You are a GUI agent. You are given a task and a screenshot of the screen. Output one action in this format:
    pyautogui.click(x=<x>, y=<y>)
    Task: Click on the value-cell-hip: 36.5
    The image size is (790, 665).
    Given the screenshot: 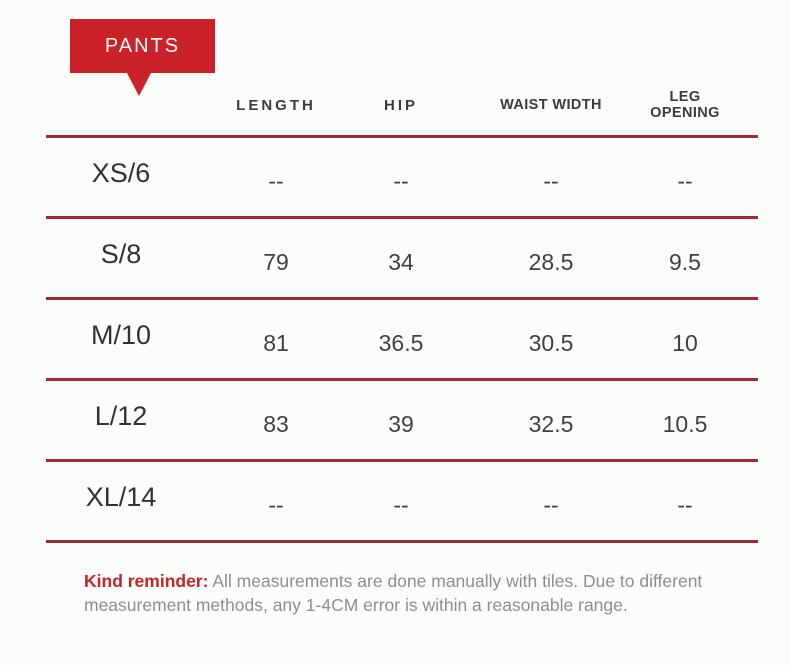 What is the action you would take?
    pyautogui.click(x=401, y=342)
    